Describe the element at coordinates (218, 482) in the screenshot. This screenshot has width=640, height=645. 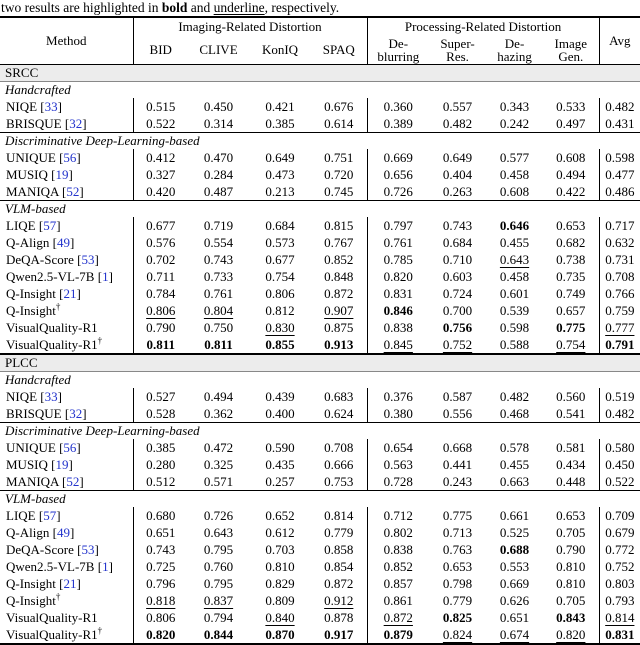
I see `value-cell: 0.571` at that location.